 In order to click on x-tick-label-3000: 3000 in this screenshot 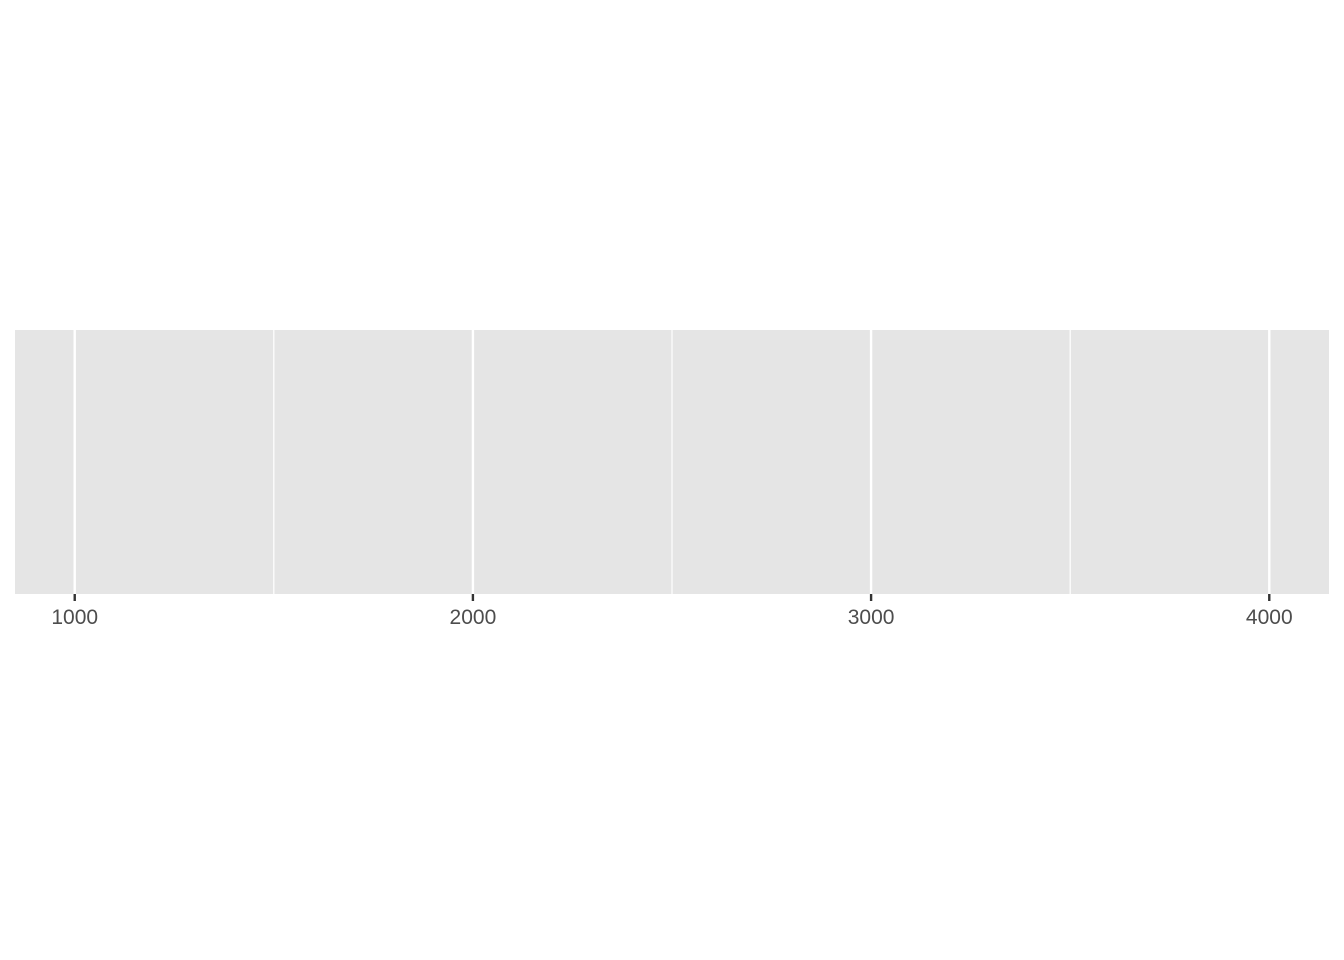, I will do `click(871, 617)`.